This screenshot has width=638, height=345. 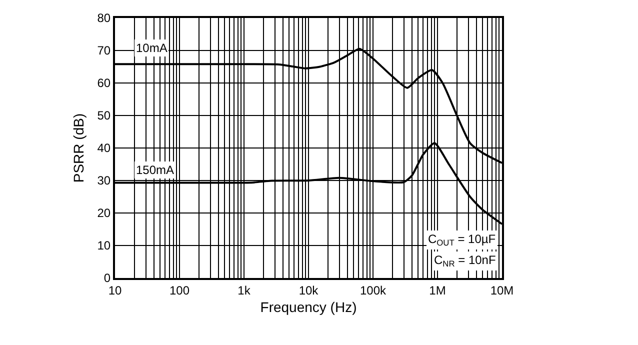 I want to click on y-tick-label: 70, so click(x=104, y=51).